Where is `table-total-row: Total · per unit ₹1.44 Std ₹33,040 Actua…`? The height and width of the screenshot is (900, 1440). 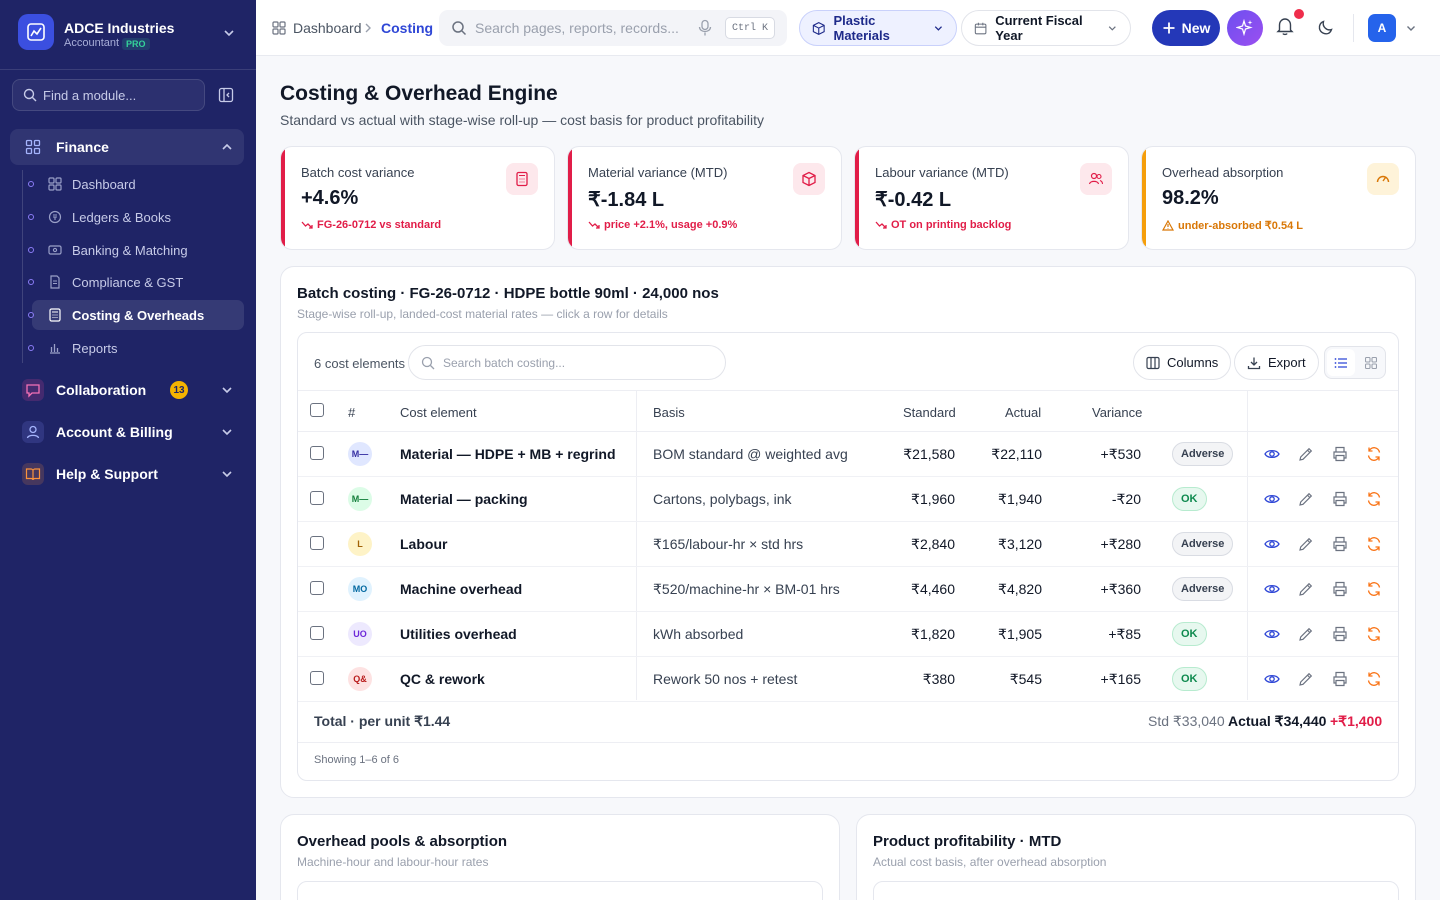 table-total-row: Total · per unit ₹1.44 Std ₹33,040 Actua… is located at coordinates (848, 721).